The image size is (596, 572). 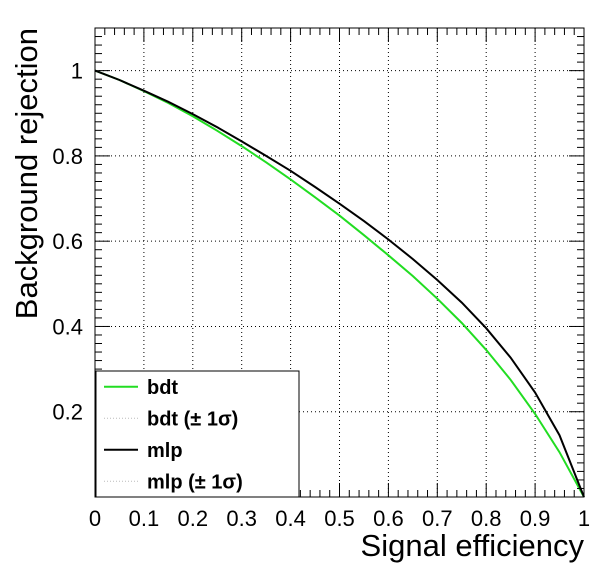 What do you see at coordinates (67, 326) in the screenshot?
I see `y-tick-label: 0.4` at bounding box center [67, 326].